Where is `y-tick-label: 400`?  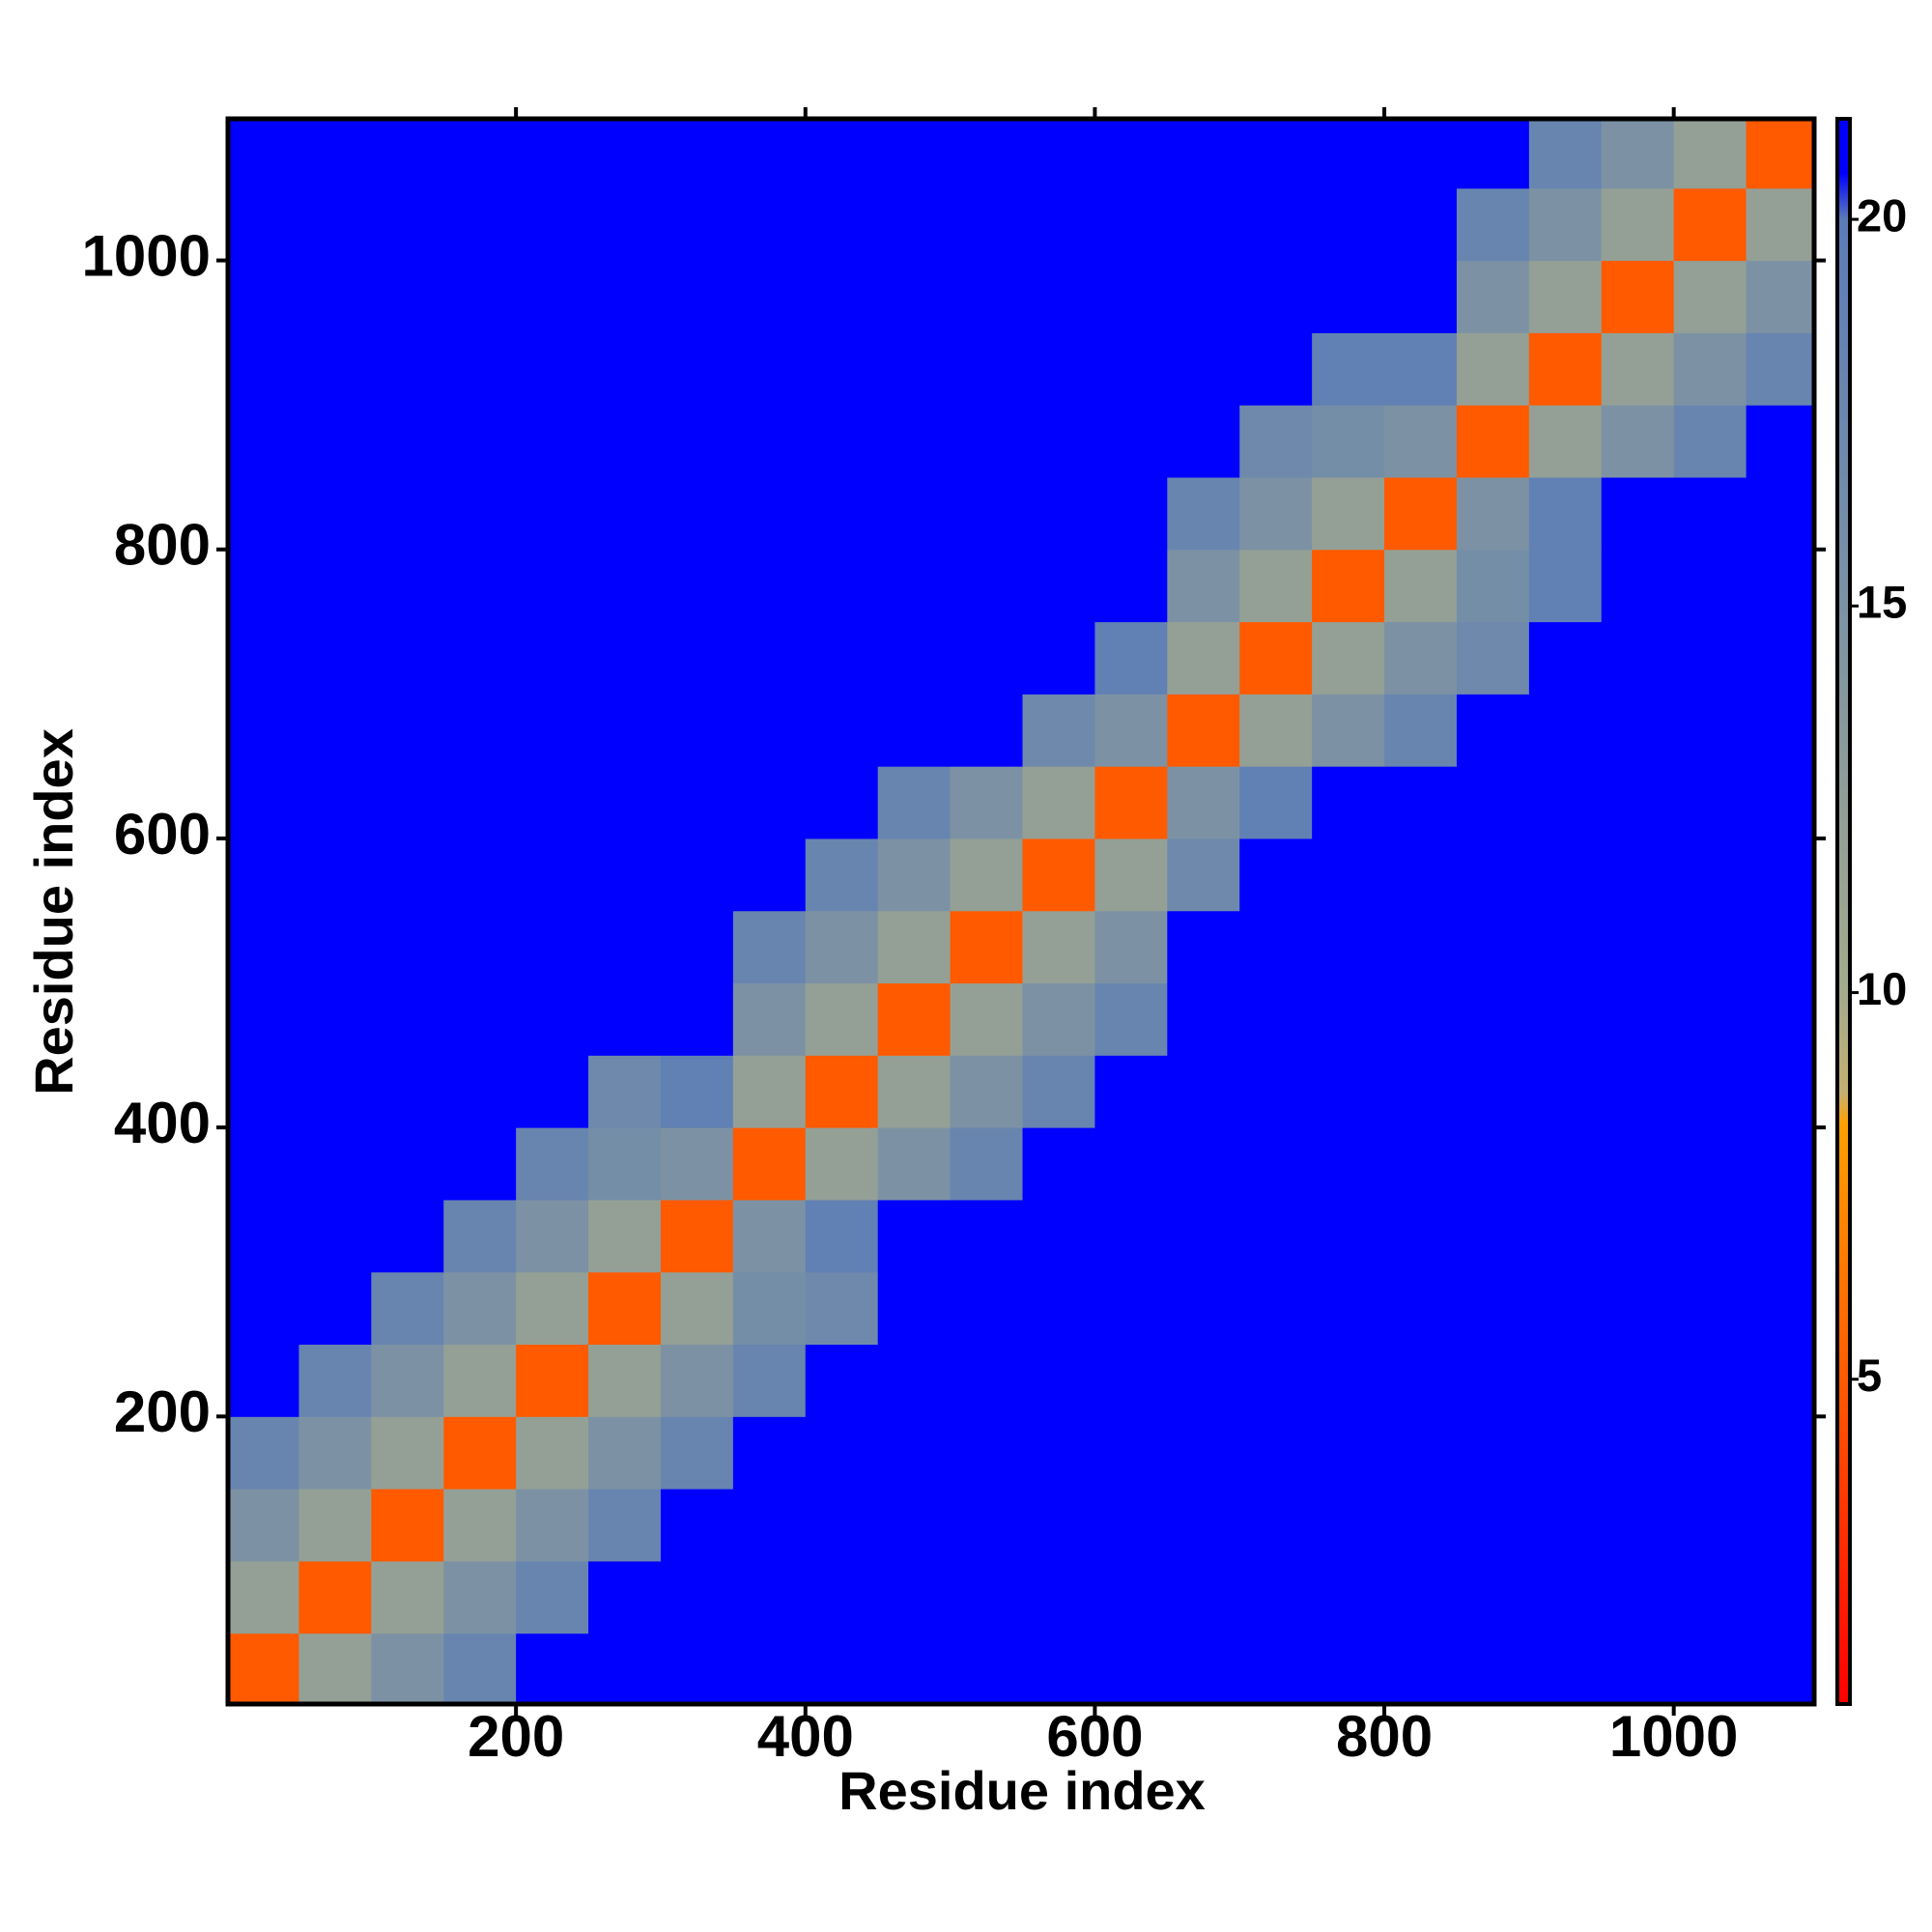
y-tick-label: 400 is located at coordinates (162, 1123).